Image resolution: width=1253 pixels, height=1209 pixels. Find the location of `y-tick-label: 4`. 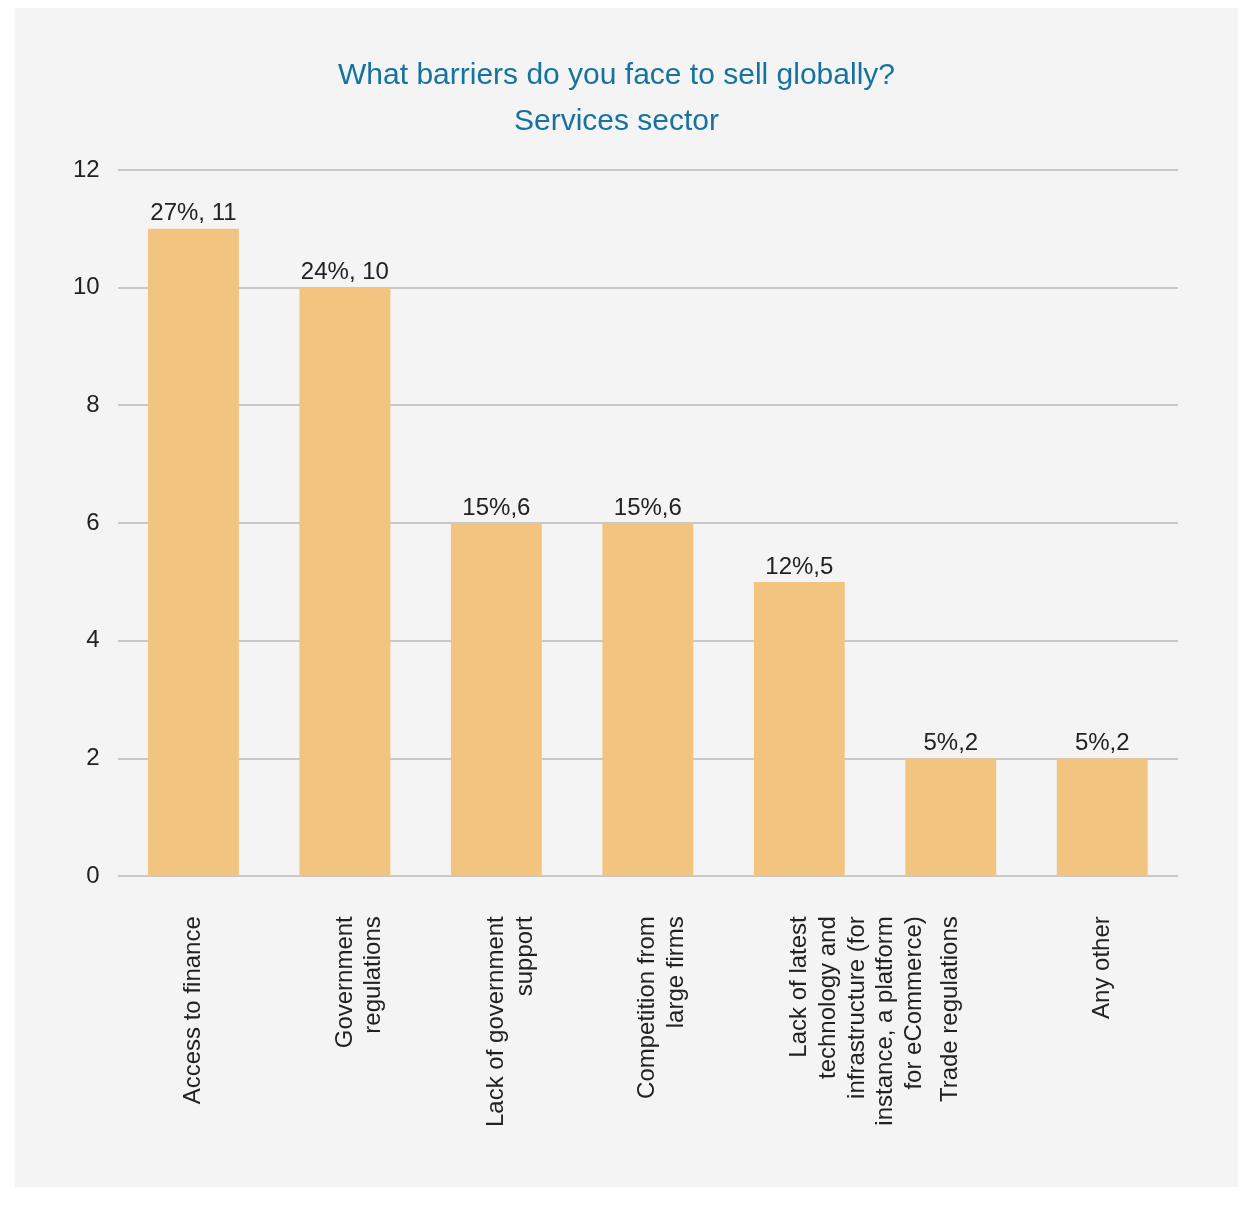

y-tick-label: 4 is located at coordinates (93, 639).